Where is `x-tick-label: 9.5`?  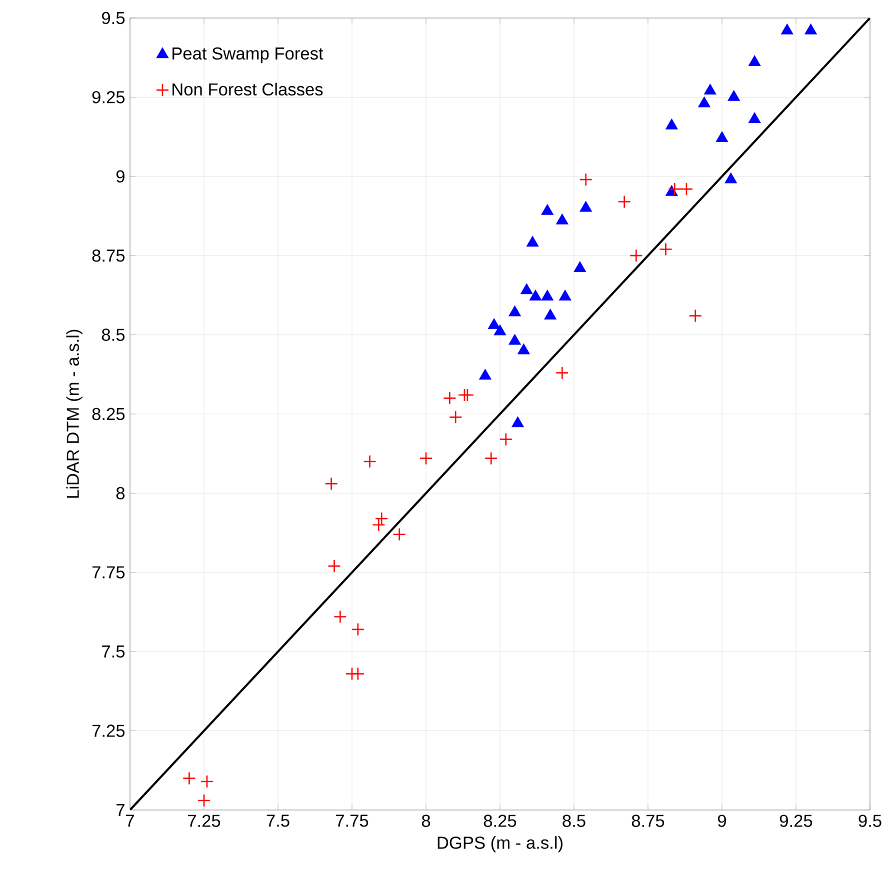 x-tick-label: 9.5 is located at coordinates (870, 820).